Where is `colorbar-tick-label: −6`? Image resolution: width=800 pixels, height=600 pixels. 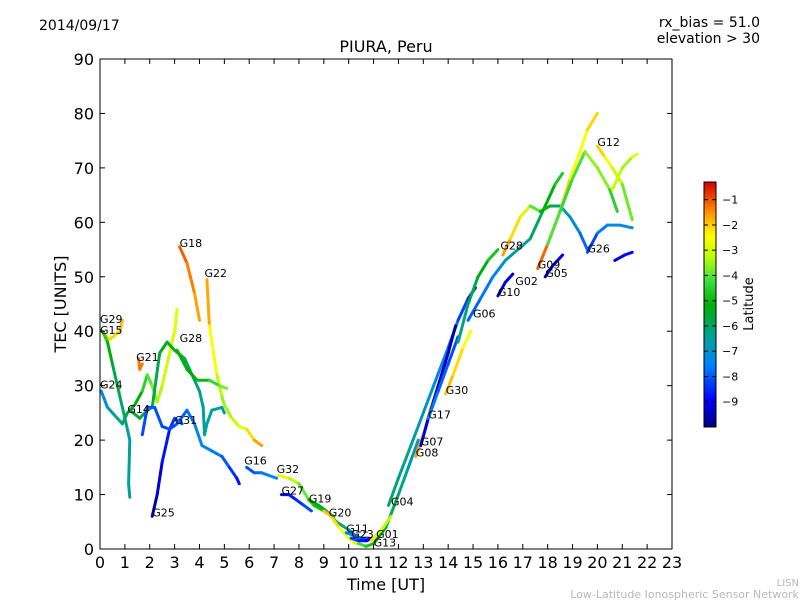 colorbar-tick-label: −6 is located at coordinates (730, 326).